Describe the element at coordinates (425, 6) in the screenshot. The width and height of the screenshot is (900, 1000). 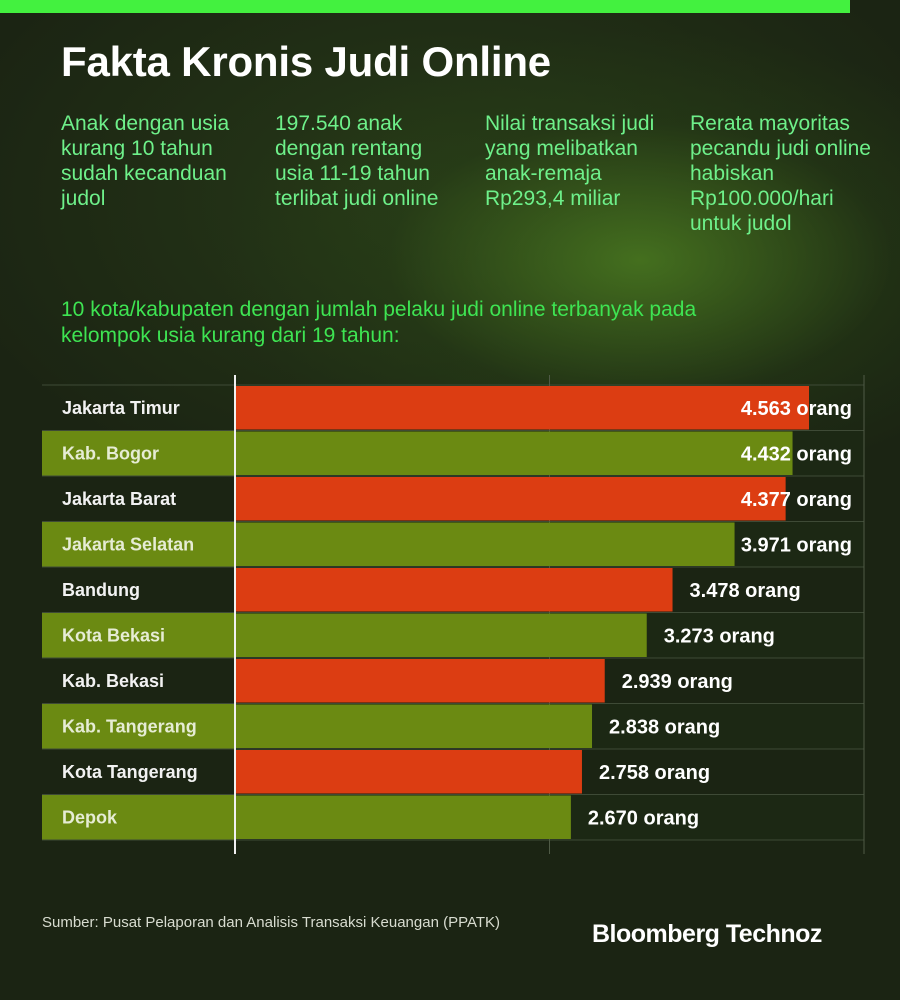
I see `top-accent-bar` at that location.